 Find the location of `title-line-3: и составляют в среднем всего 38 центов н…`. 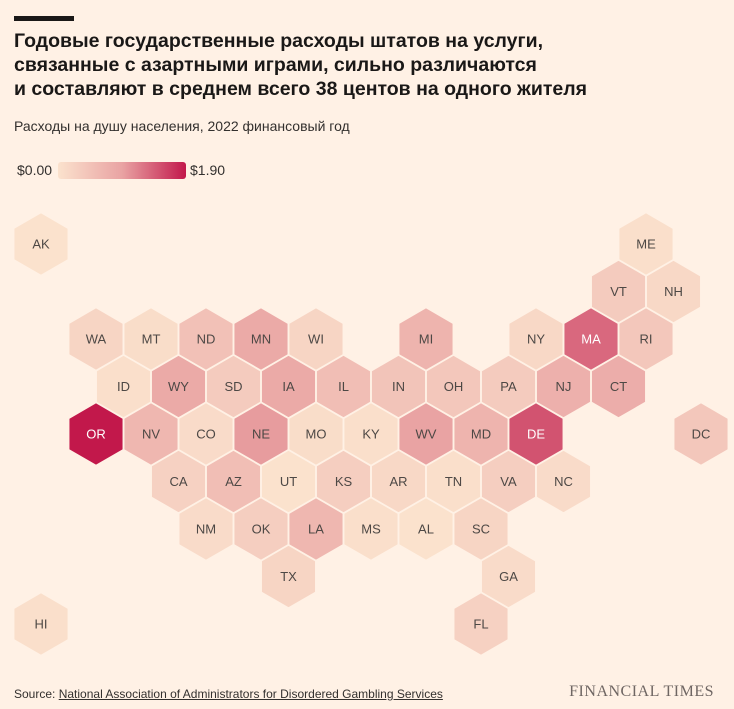

title-line-3: и составляют в среднем всего 38 центов н… is located at coordinates (301, 89).